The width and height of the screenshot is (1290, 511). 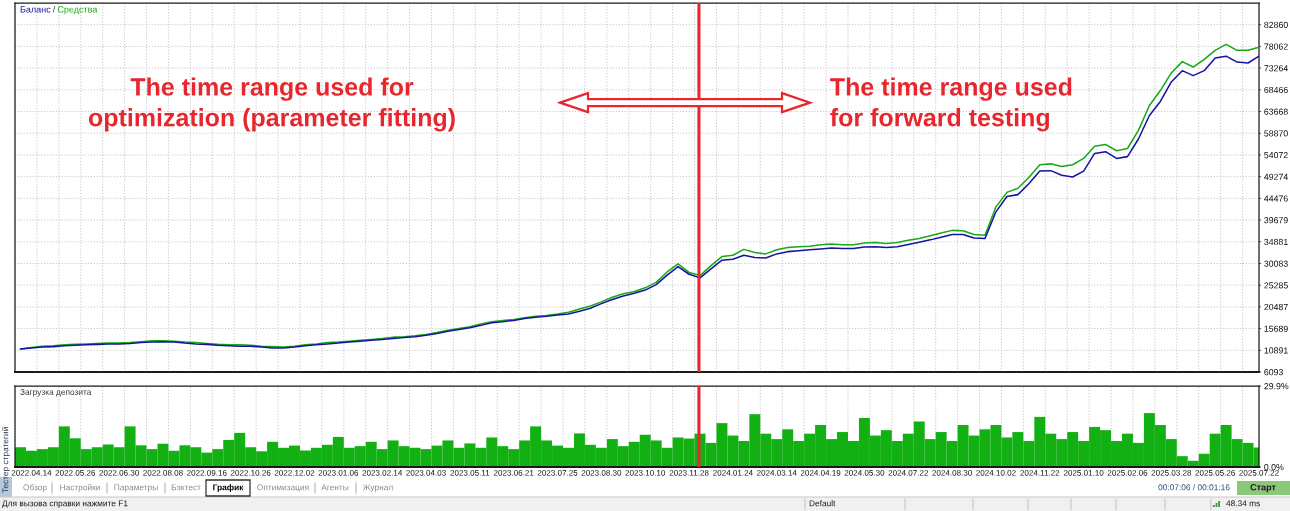 What do you see at coordinates (75, 472) in the screenshot?
I see `x-tick-label: 2022.05.26` at bounding box center [75, 472].